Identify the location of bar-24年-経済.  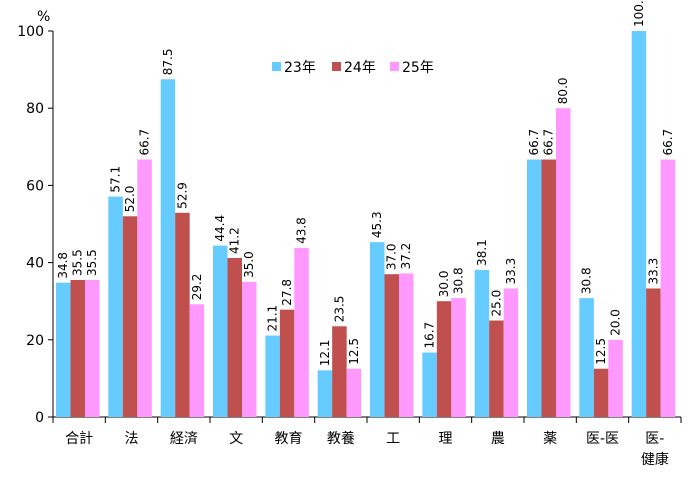
(182, 314).